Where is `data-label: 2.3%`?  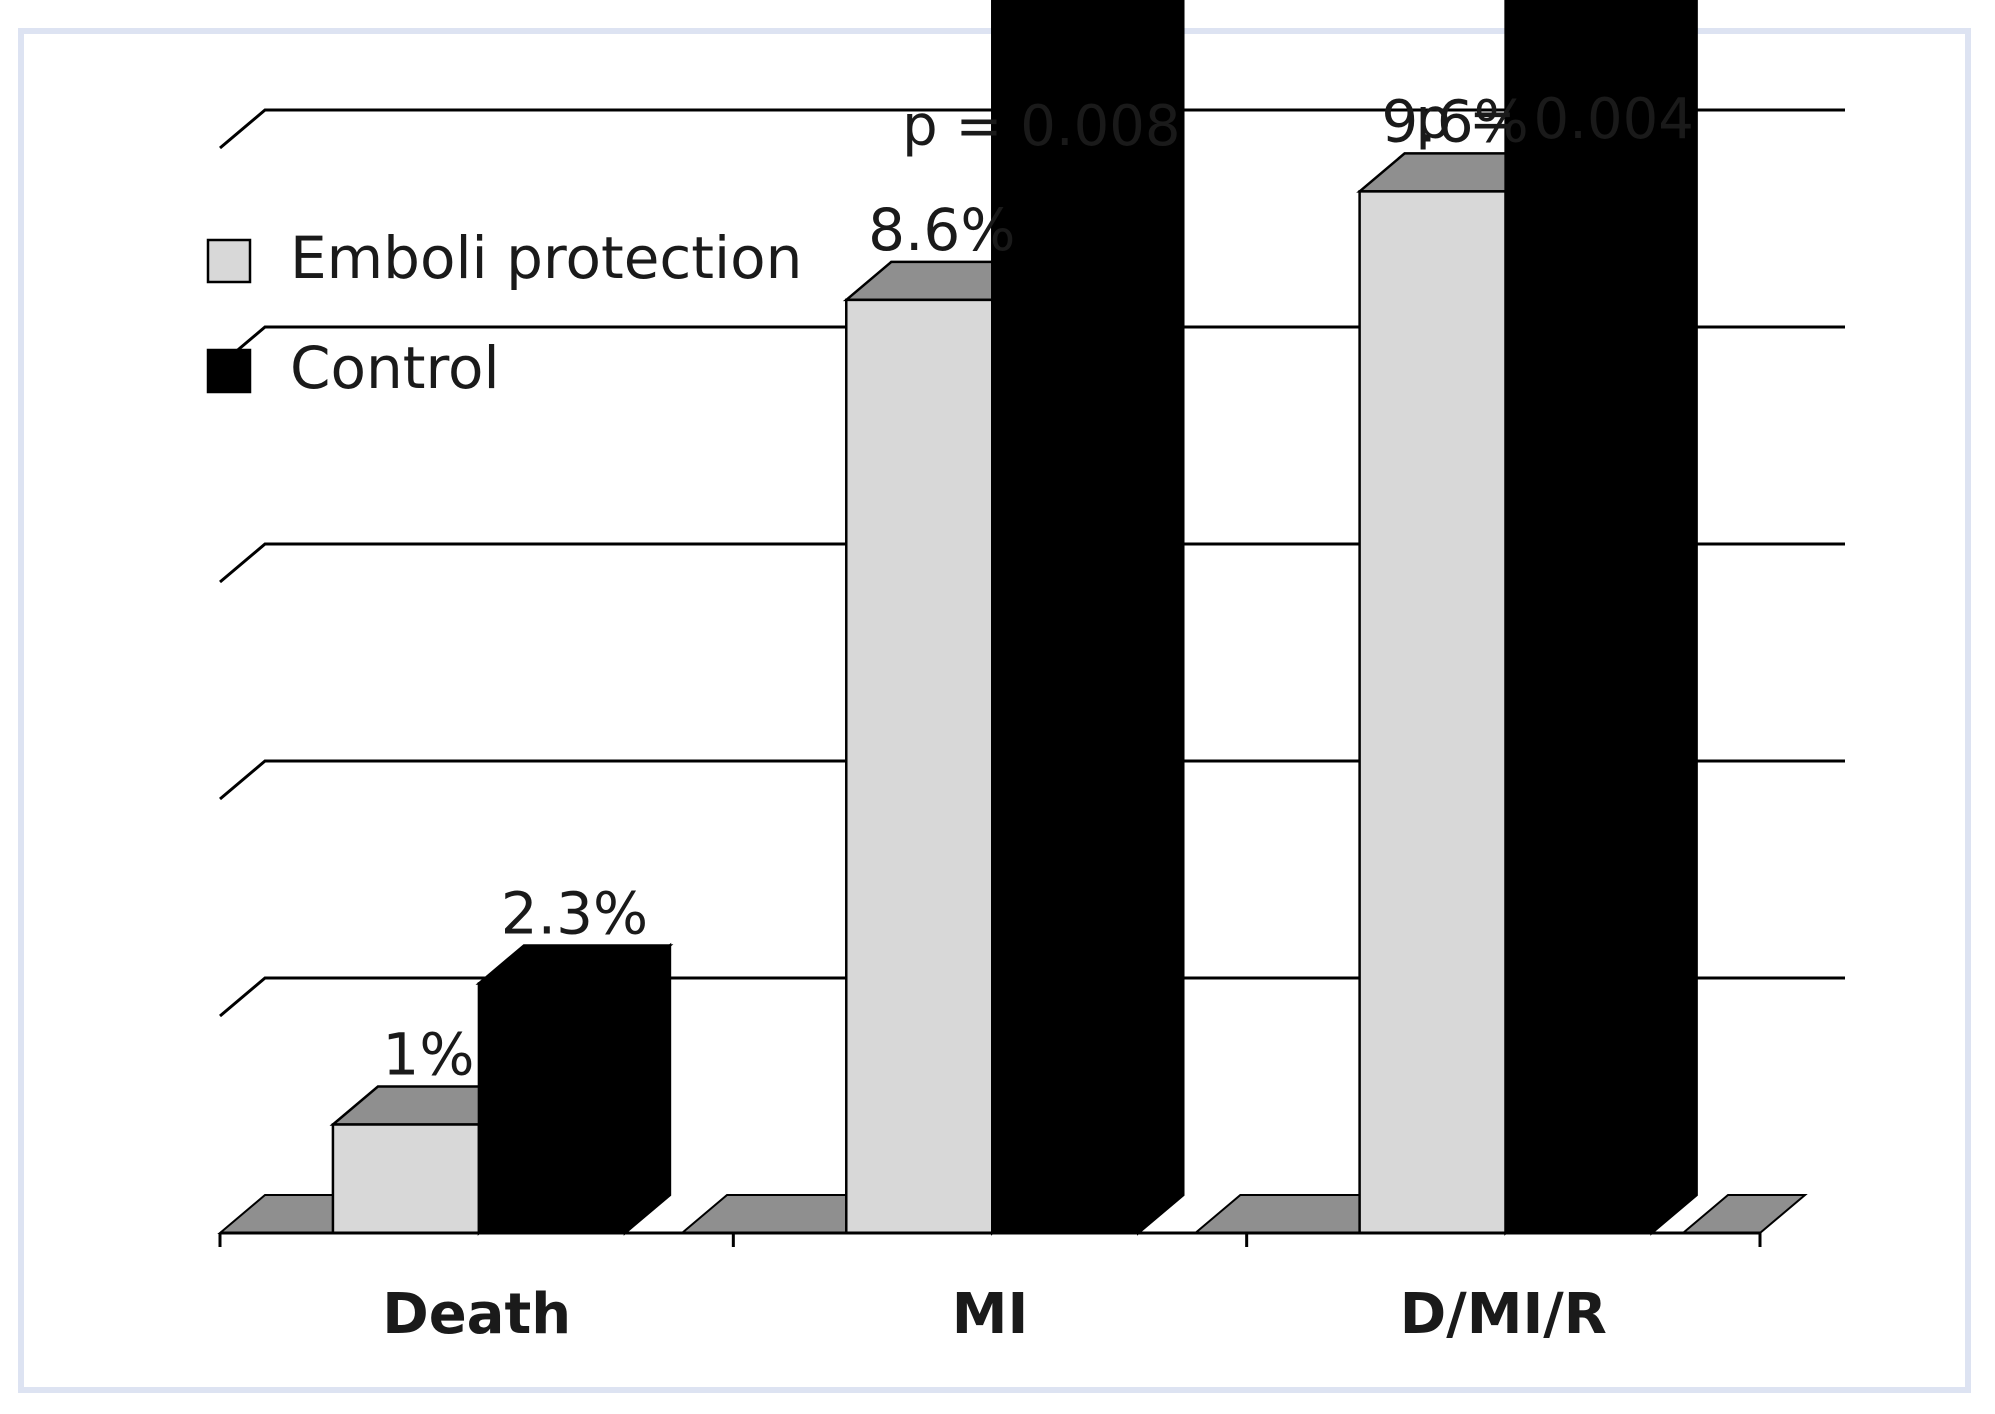
data-label: 2.3% is located at coordinates (574, 913).